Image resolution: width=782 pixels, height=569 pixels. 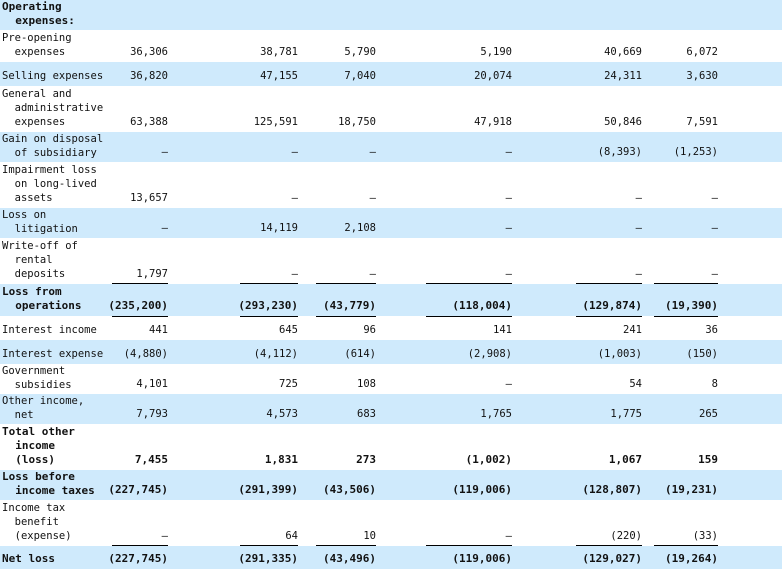 I want to click on value-cell: 3,630, so click(x=702, y=76).